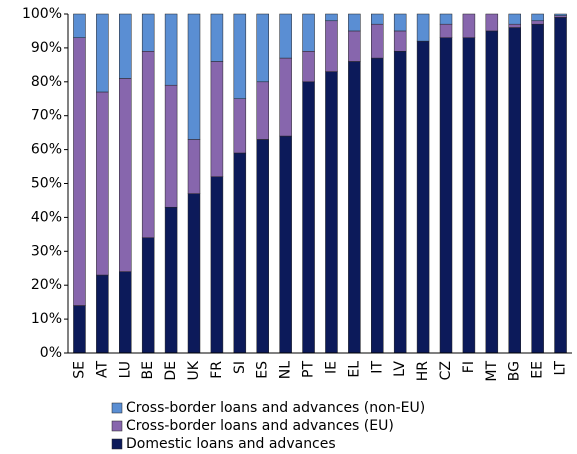  What do you see at coordinates (423, 371) in the screenshot?
I see `x-tick-label: HR` at bounding box center [423, 371].